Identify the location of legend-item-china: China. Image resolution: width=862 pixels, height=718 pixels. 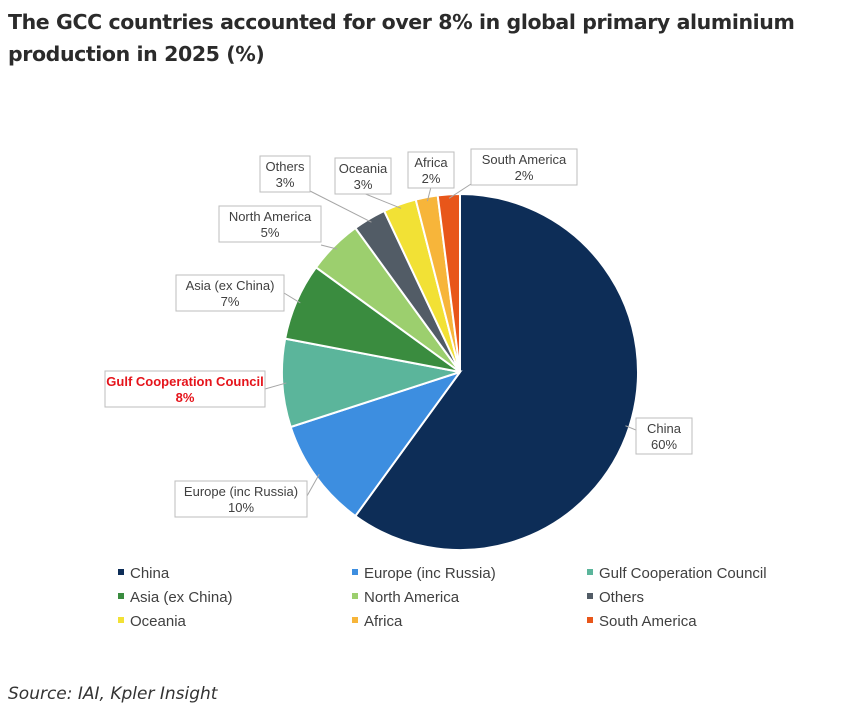
(144, 573).